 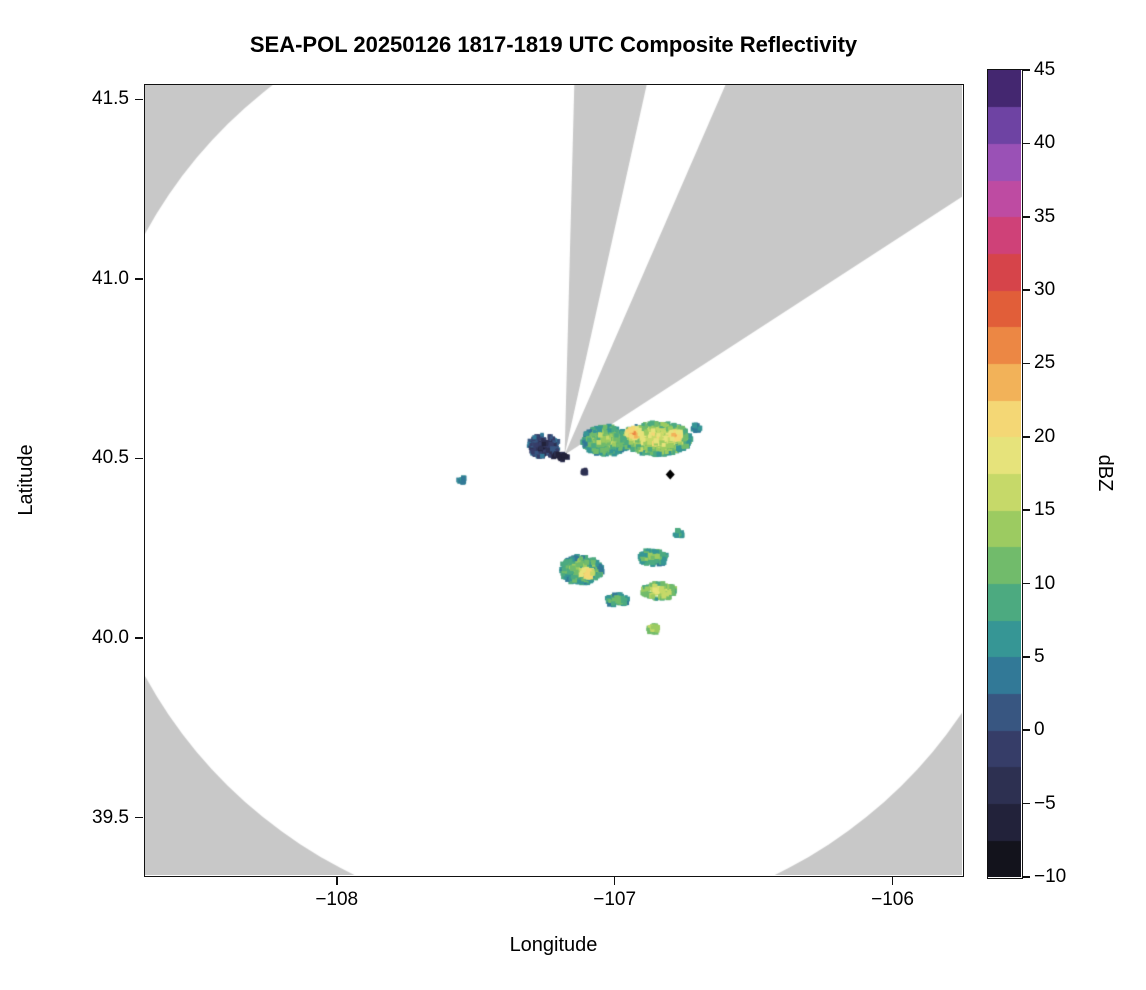 I want to click on y-tick-label: 41.0, so click(x=110, y=278).